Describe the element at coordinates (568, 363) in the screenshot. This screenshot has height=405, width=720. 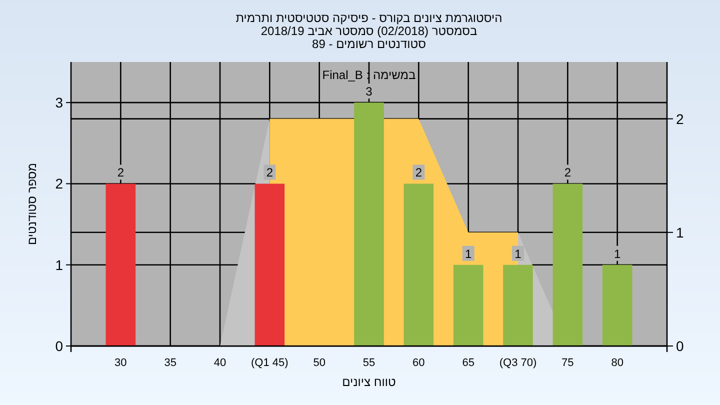
I see `x-tick-label: 75` at that location.